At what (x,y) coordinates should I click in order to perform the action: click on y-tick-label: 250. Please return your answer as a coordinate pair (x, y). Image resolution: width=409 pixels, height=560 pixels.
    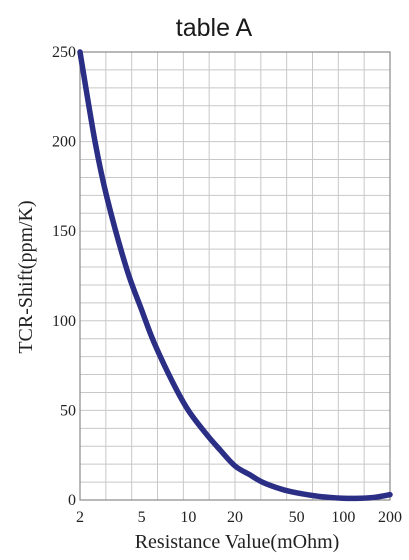
    Looking at the image, I should click on (64, 52).